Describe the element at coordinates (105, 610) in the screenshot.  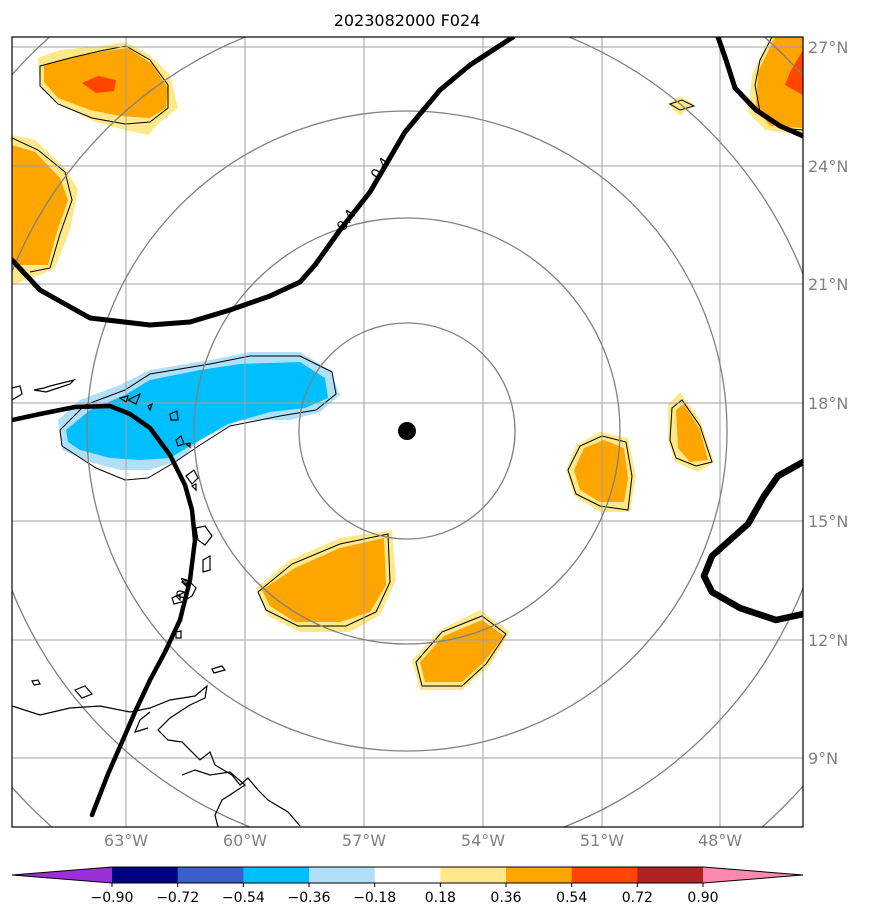
I see `thick-contour-west` at that location.